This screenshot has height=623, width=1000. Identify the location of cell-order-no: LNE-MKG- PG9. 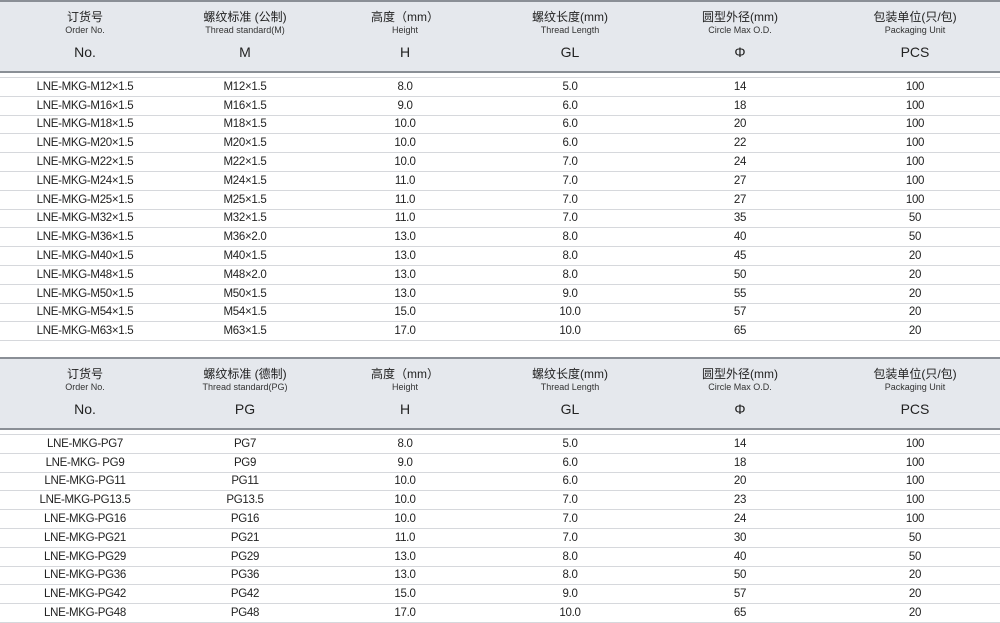
(85, 463).